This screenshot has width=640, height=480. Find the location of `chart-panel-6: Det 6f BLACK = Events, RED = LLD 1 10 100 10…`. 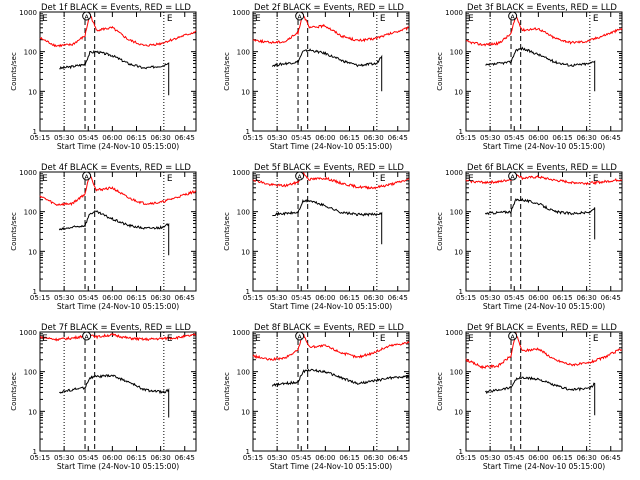

chart-panel-6: Det 6f BLACK = Events, RED = LLD 1 10 100 10… is located at coordinates (529, 237).